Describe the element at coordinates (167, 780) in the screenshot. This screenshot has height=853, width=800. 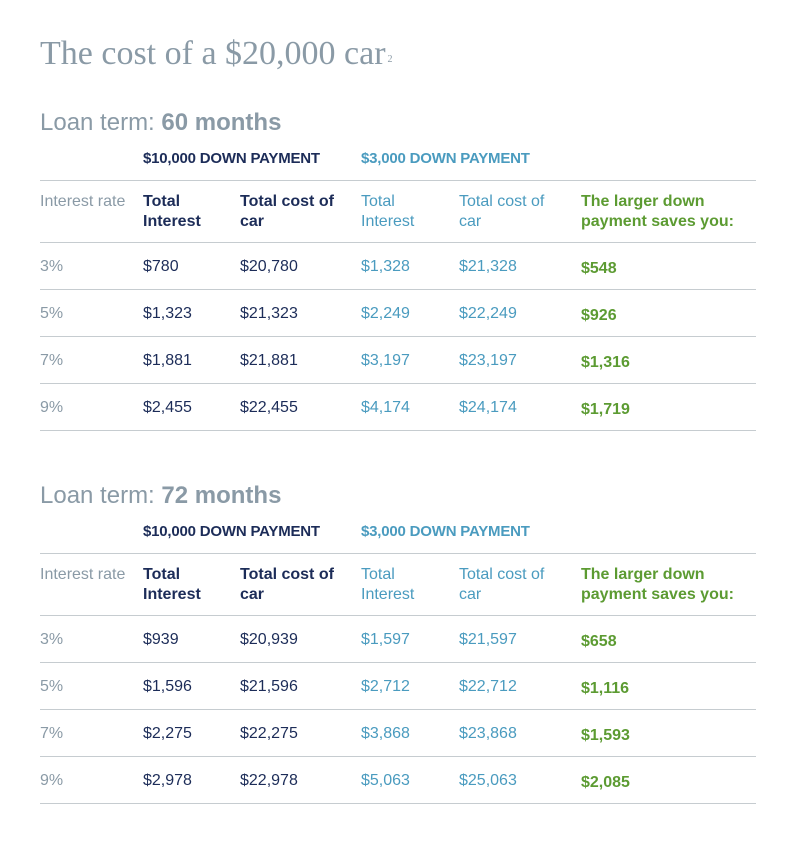
I see `interest-10k-cell: $2,978` at that location.